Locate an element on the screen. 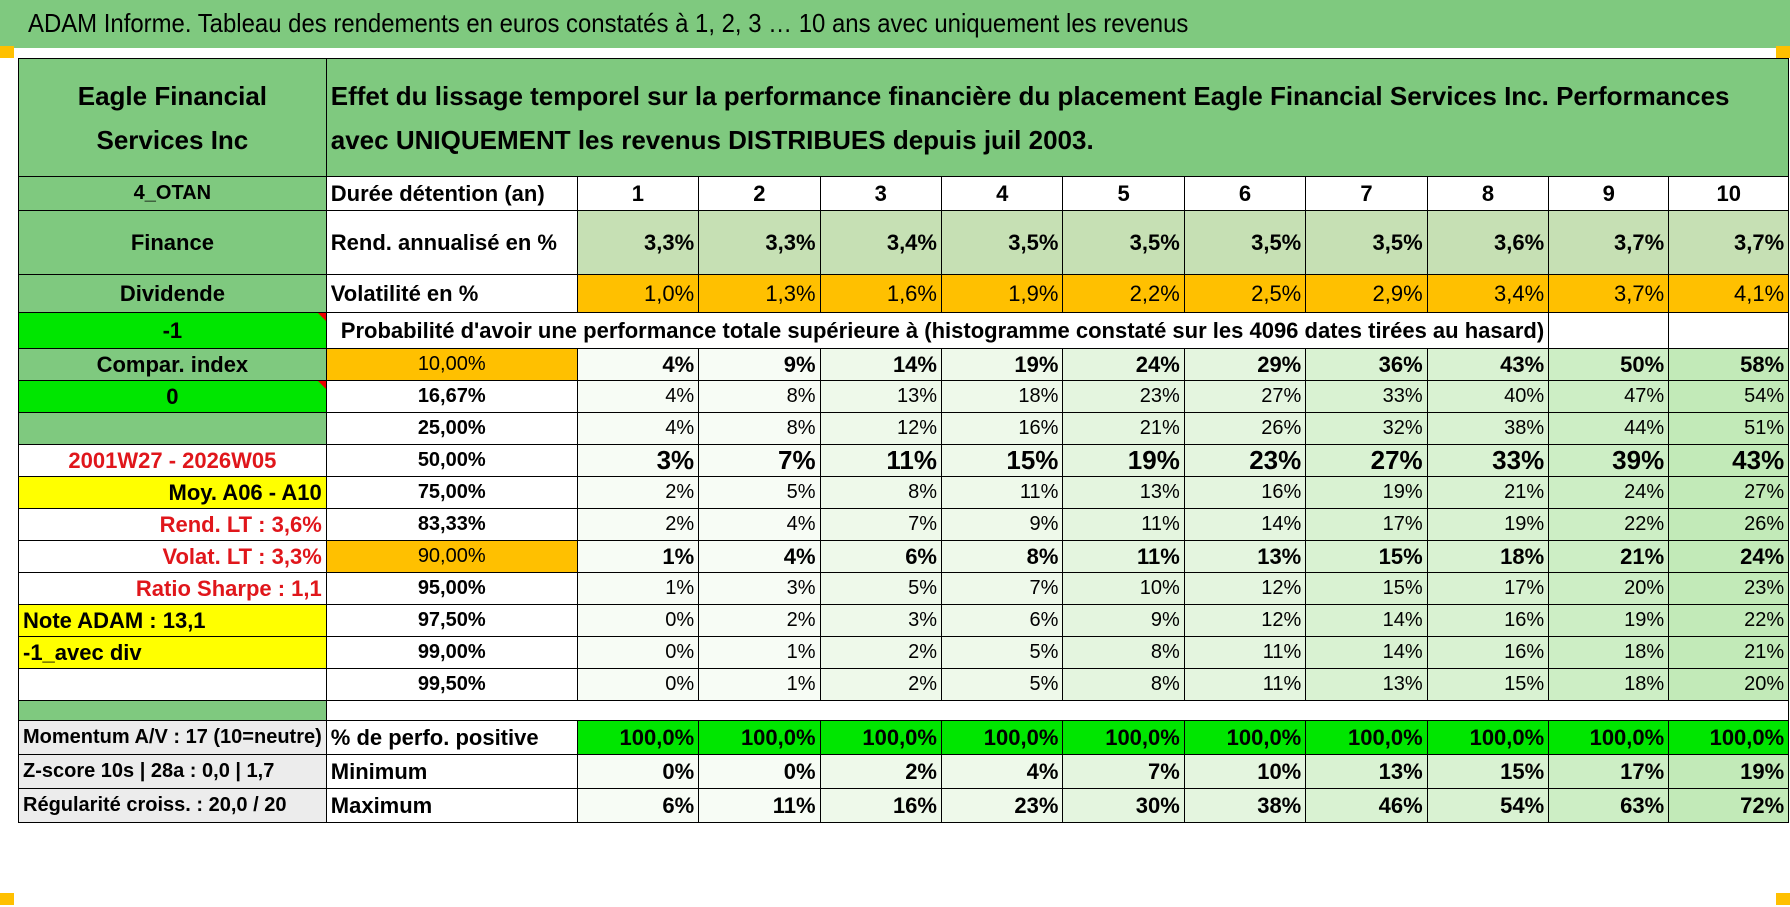 This screenshot has height=907, width=1790. prob-value-cell: 0% is located at coordinates (638, 620).